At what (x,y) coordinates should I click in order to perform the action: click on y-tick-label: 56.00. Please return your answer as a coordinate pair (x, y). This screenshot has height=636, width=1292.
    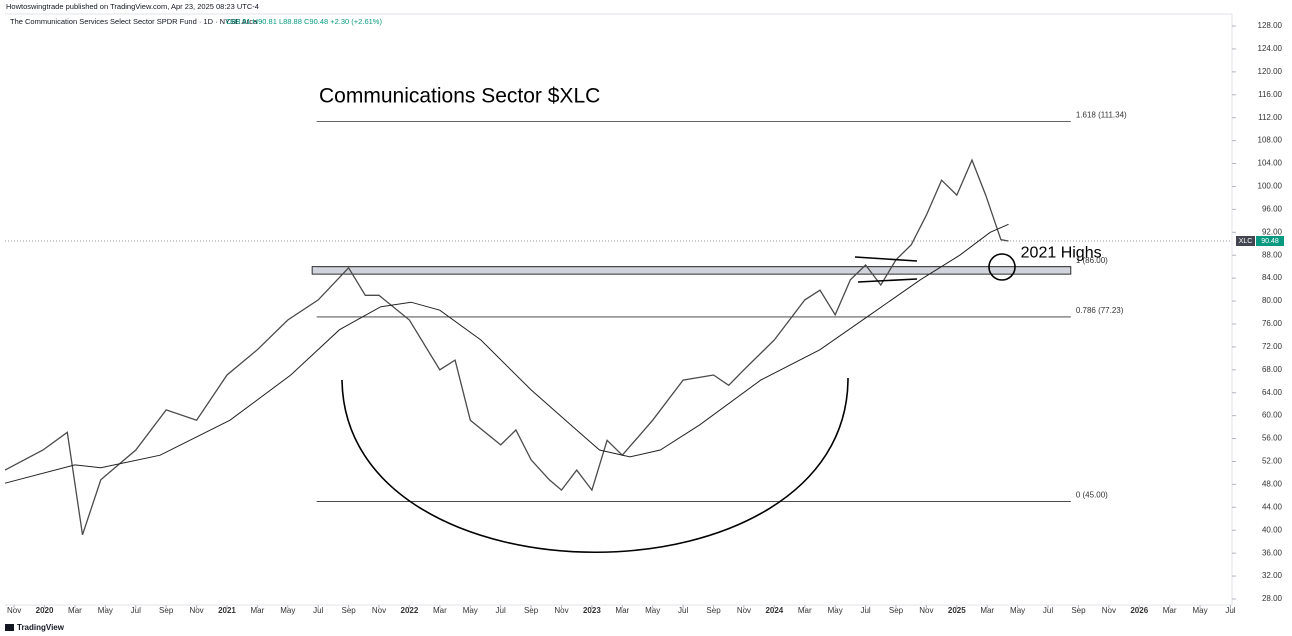
    Looking at the image, I should click on (1272, 438).